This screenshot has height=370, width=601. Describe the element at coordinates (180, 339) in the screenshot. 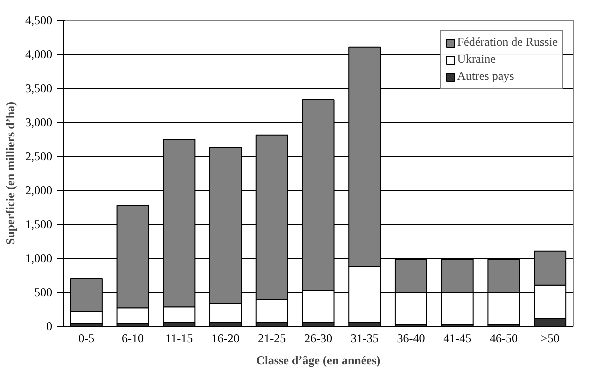

I see `x-tick-label: 11-15` at that location.